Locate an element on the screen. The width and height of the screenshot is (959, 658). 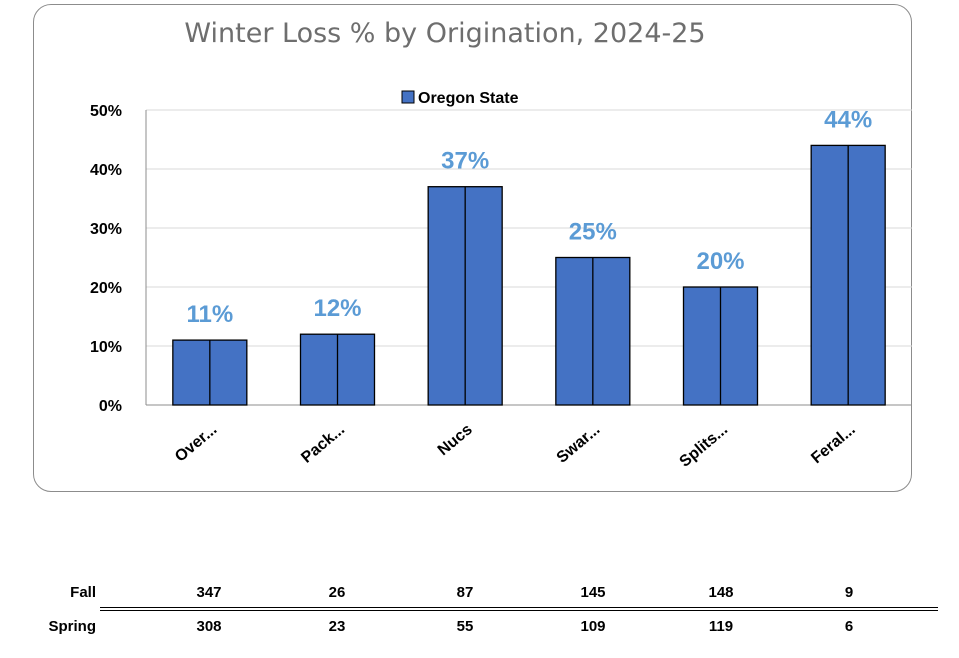
row-label-spring: Spring is located at coordinates (72, 626).